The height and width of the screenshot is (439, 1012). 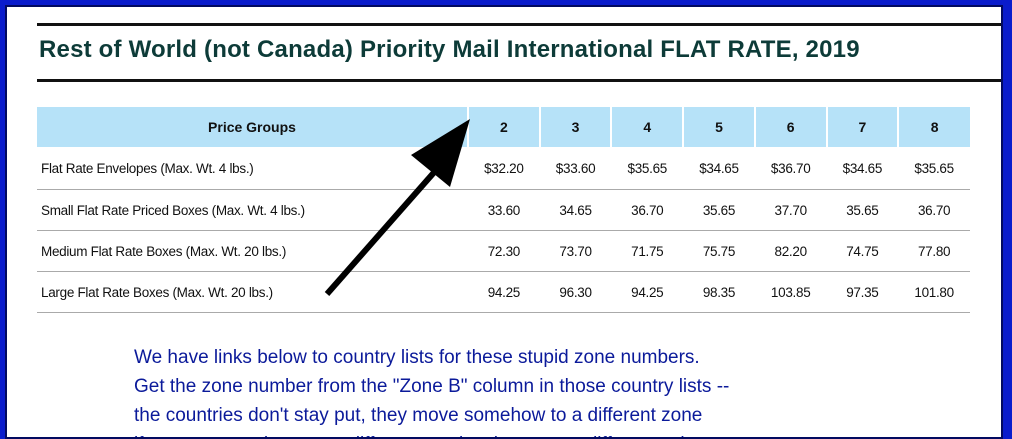 I want to click on price-cell: 101.80, so click(x=934, y=292).